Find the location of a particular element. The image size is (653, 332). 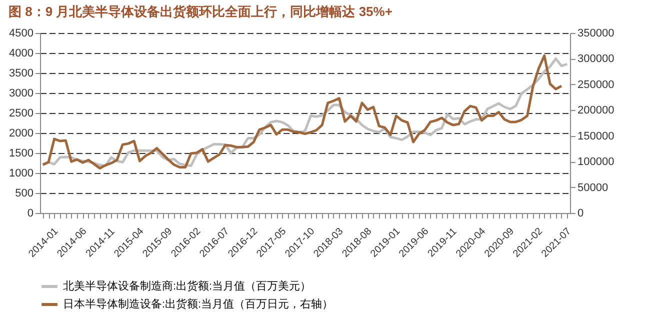

y2-tick-label: 50000 is located at coordinates (593, 188).